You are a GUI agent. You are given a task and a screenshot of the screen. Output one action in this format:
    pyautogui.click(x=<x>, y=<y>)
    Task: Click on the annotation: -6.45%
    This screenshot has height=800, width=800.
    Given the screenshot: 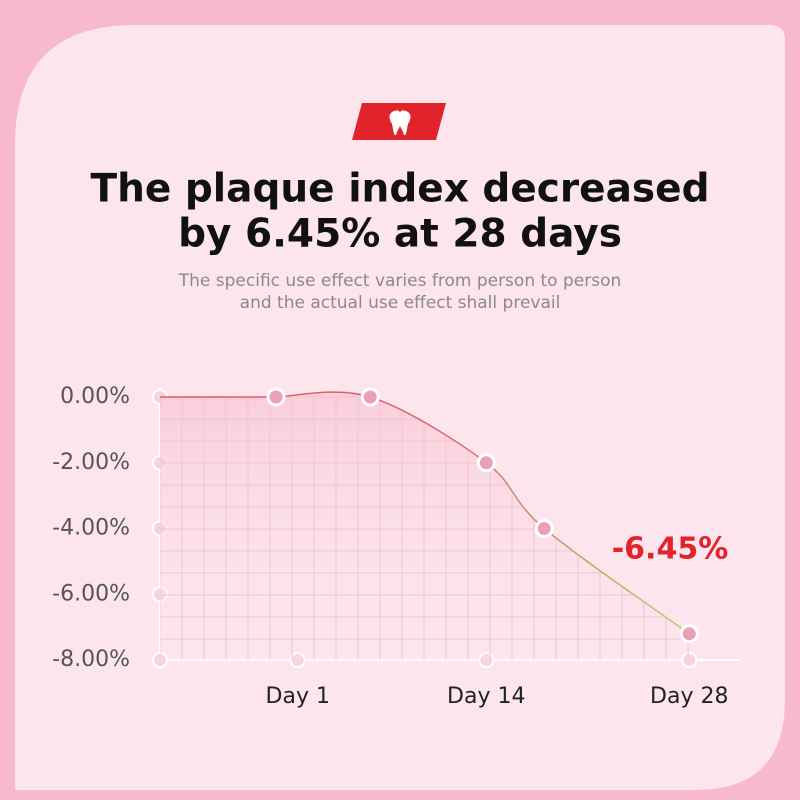 What is the action you would take?
    pyautogui.click(x=670, y=549)
    